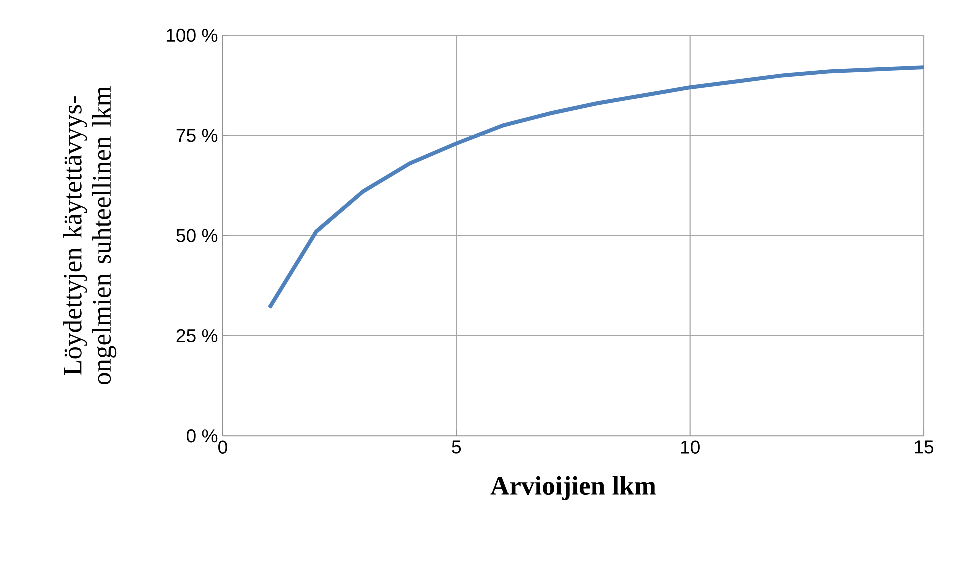  What do you see at coordinates (197, 235) in the screenshot?
I see `y-tick-label: 50 %` at bounding box center [197, 235].